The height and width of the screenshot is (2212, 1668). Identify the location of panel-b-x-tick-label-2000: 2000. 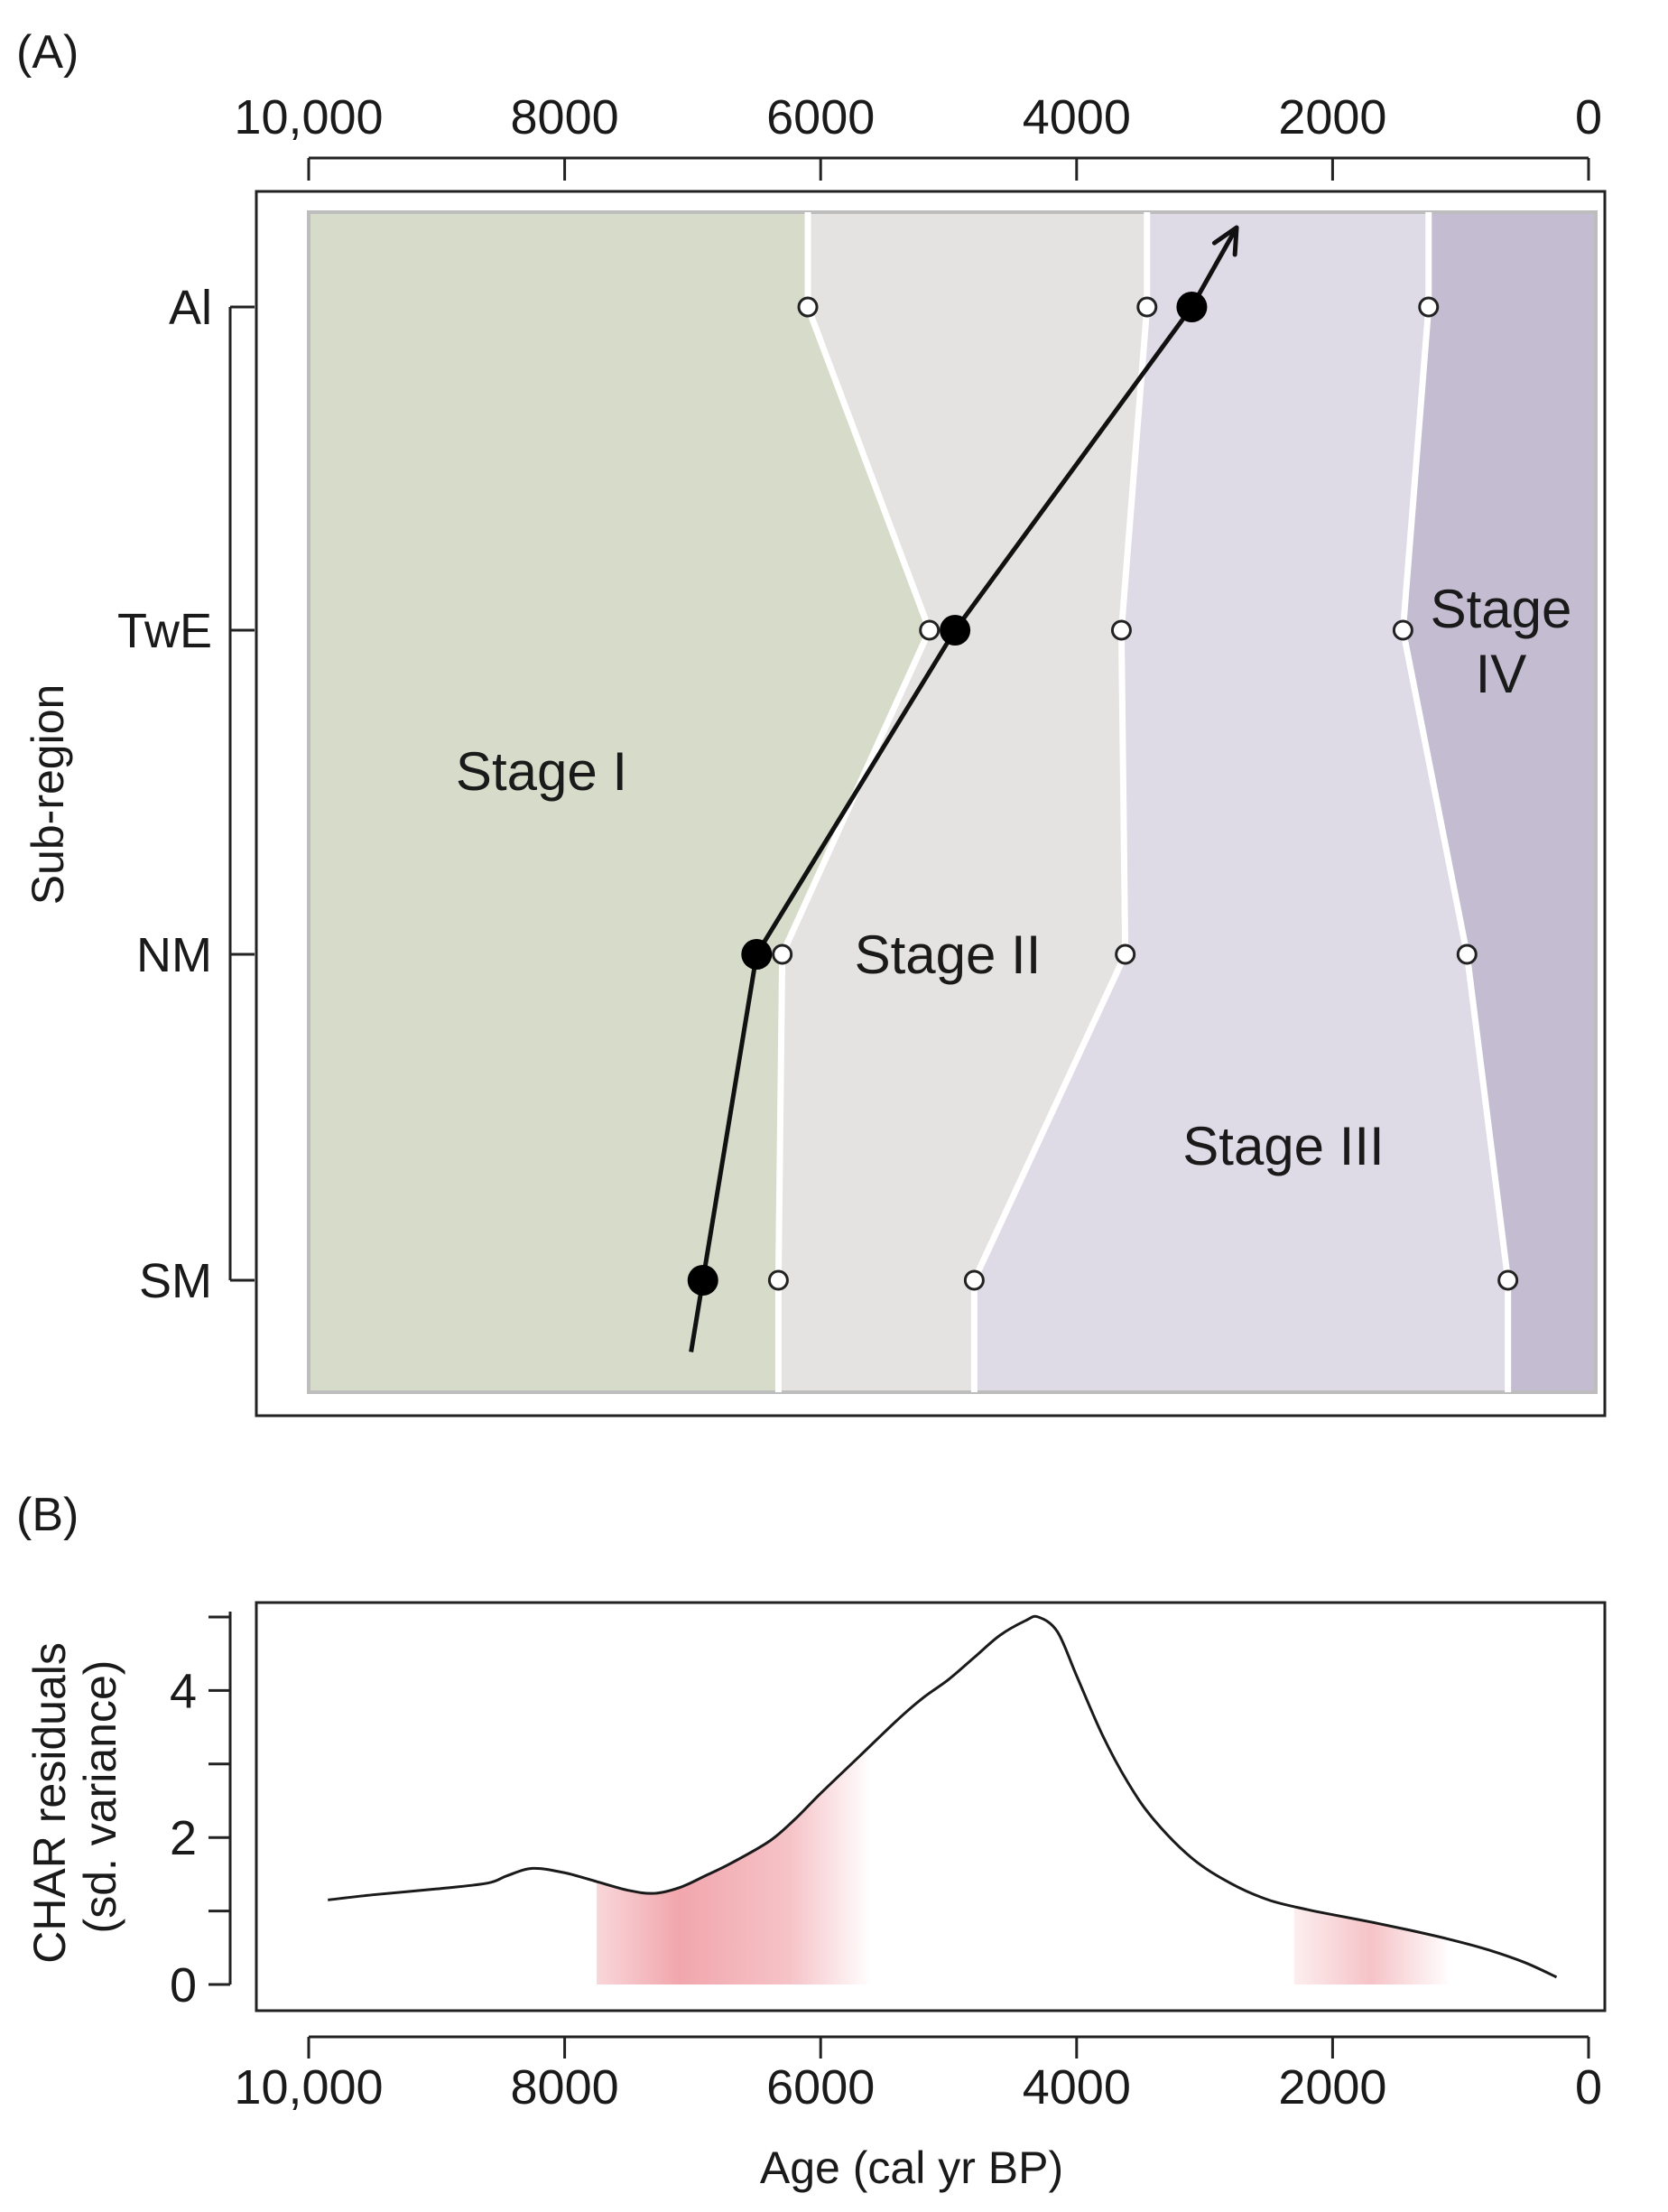
(1332, 2087).